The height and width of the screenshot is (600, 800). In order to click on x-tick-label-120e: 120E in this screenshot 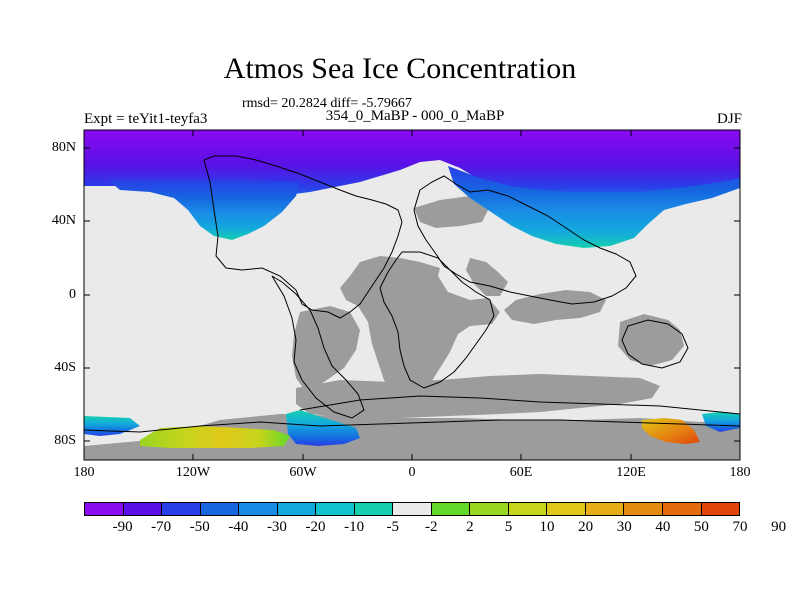, I will do `click(631, 472)`.